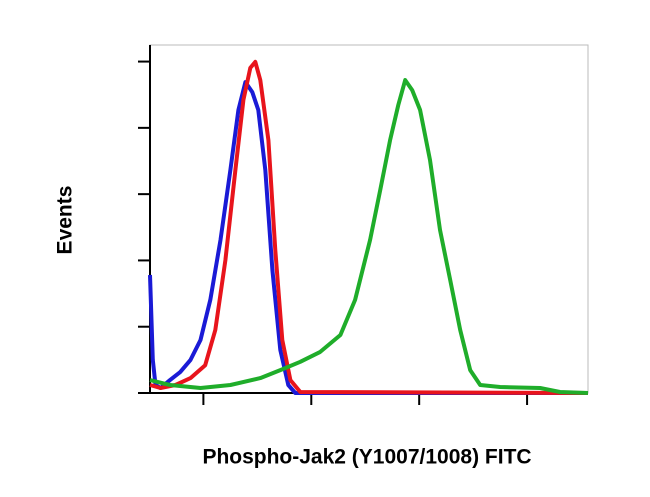 This screenshot has height=497, width=650. Describe the element at coordinates (366, 457) in the screenshot. I see `x-axis-label: Phospho-Jak2 (Y1007/1008) FITC` at that location.